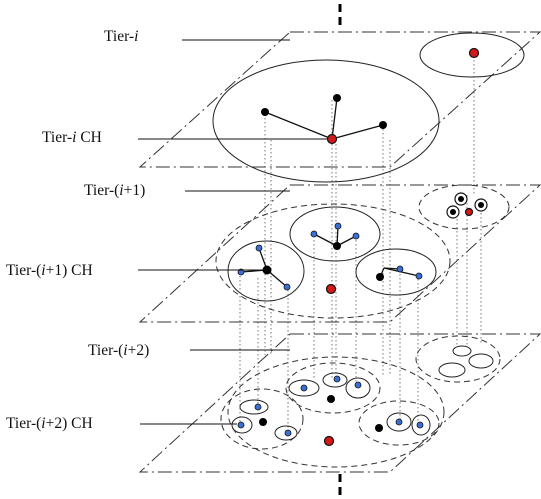  Describe the element at coordinates (333, 261) in the screenshot. I see `tier-i1-big-cluster` at that location.